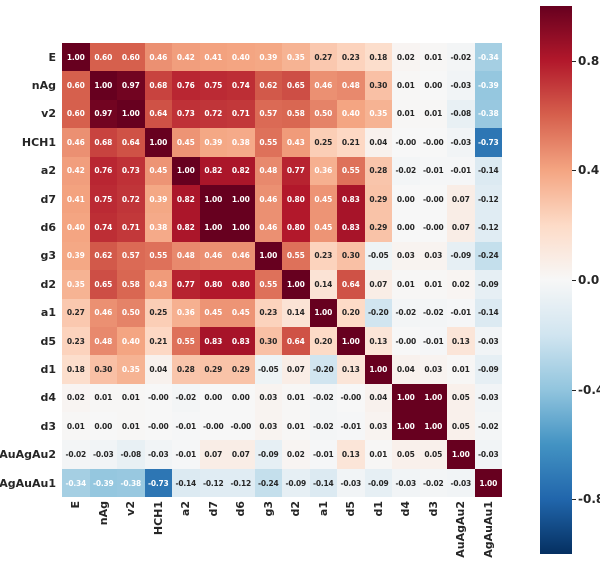  Describe the element at coordinates (48, 228) in the screenshot. I see `y-tick-label: d6` at that location.